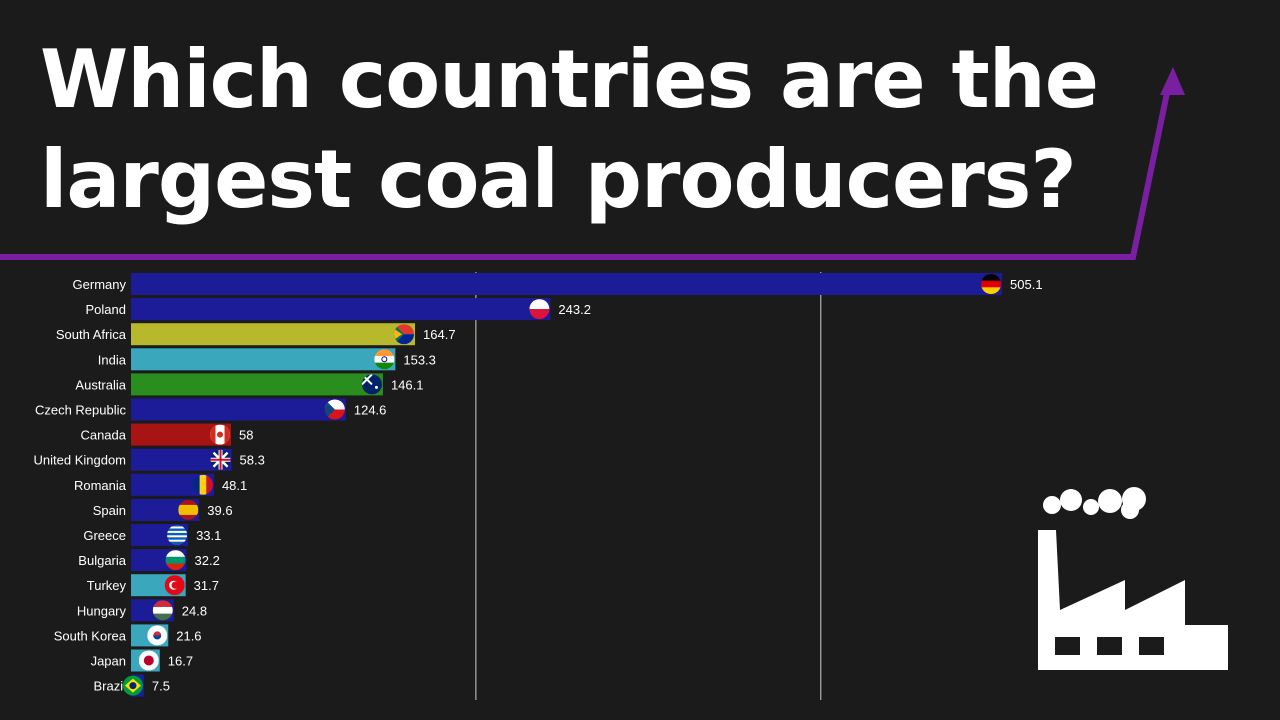 The width and height of the screenshot is (1280, 720). What do you see at coordinates (175, 560) in the screenshot?
I see `bulgaria-flag-icon` at bounding box center [175, 560].